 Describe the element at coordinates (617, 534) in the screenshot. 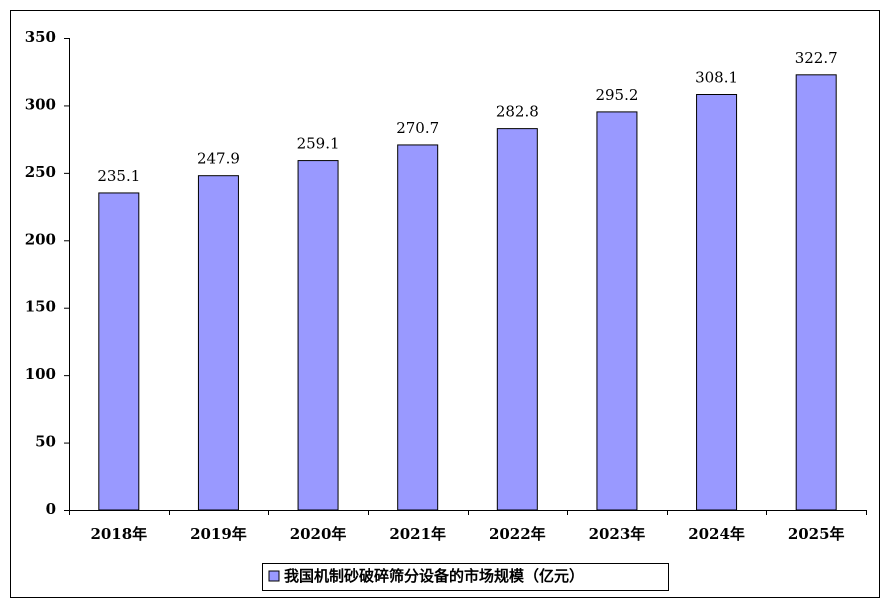

I see `x-tick-label: 2023年` at that location.